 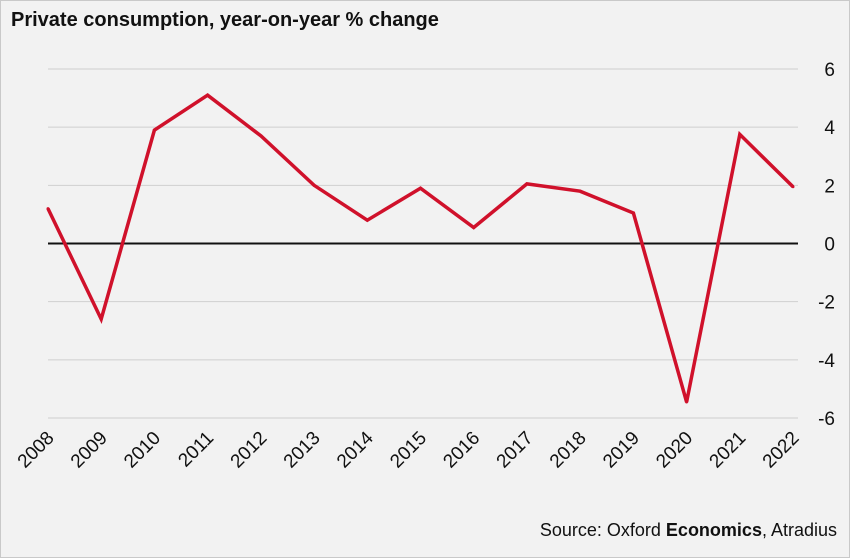 I want to click on y-tick-label: 4, so click(x=829, y=128).